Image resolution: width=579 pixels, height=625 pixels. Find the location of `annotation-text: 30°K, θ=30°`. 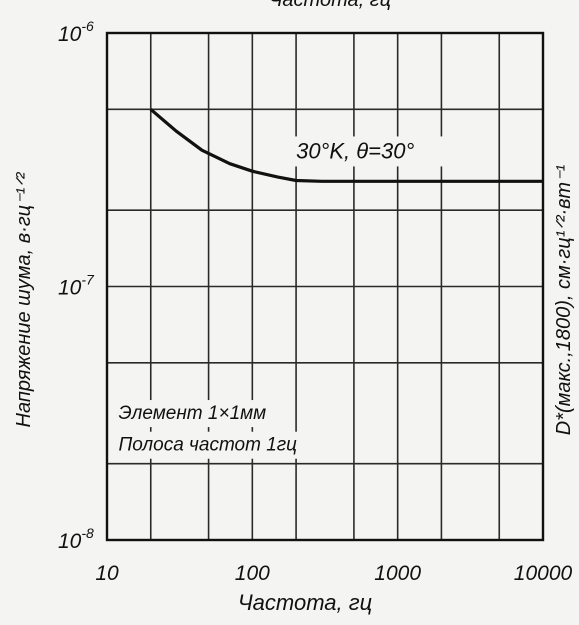

annotation-text: 30°K, θ=30° is located at coordinates (355, 150).